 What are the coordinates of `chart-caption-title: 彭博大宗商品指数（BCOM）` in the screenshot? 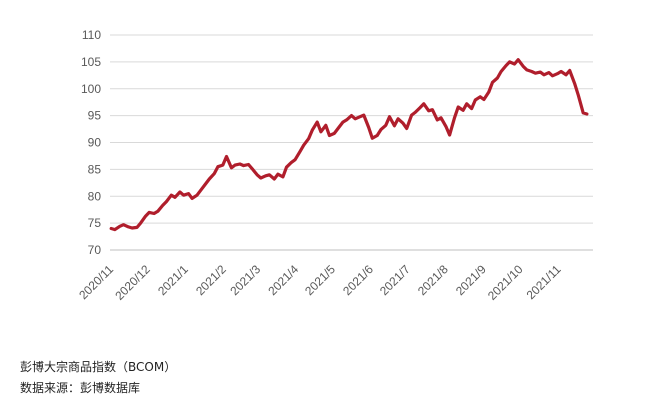 It's located at (98, 367).